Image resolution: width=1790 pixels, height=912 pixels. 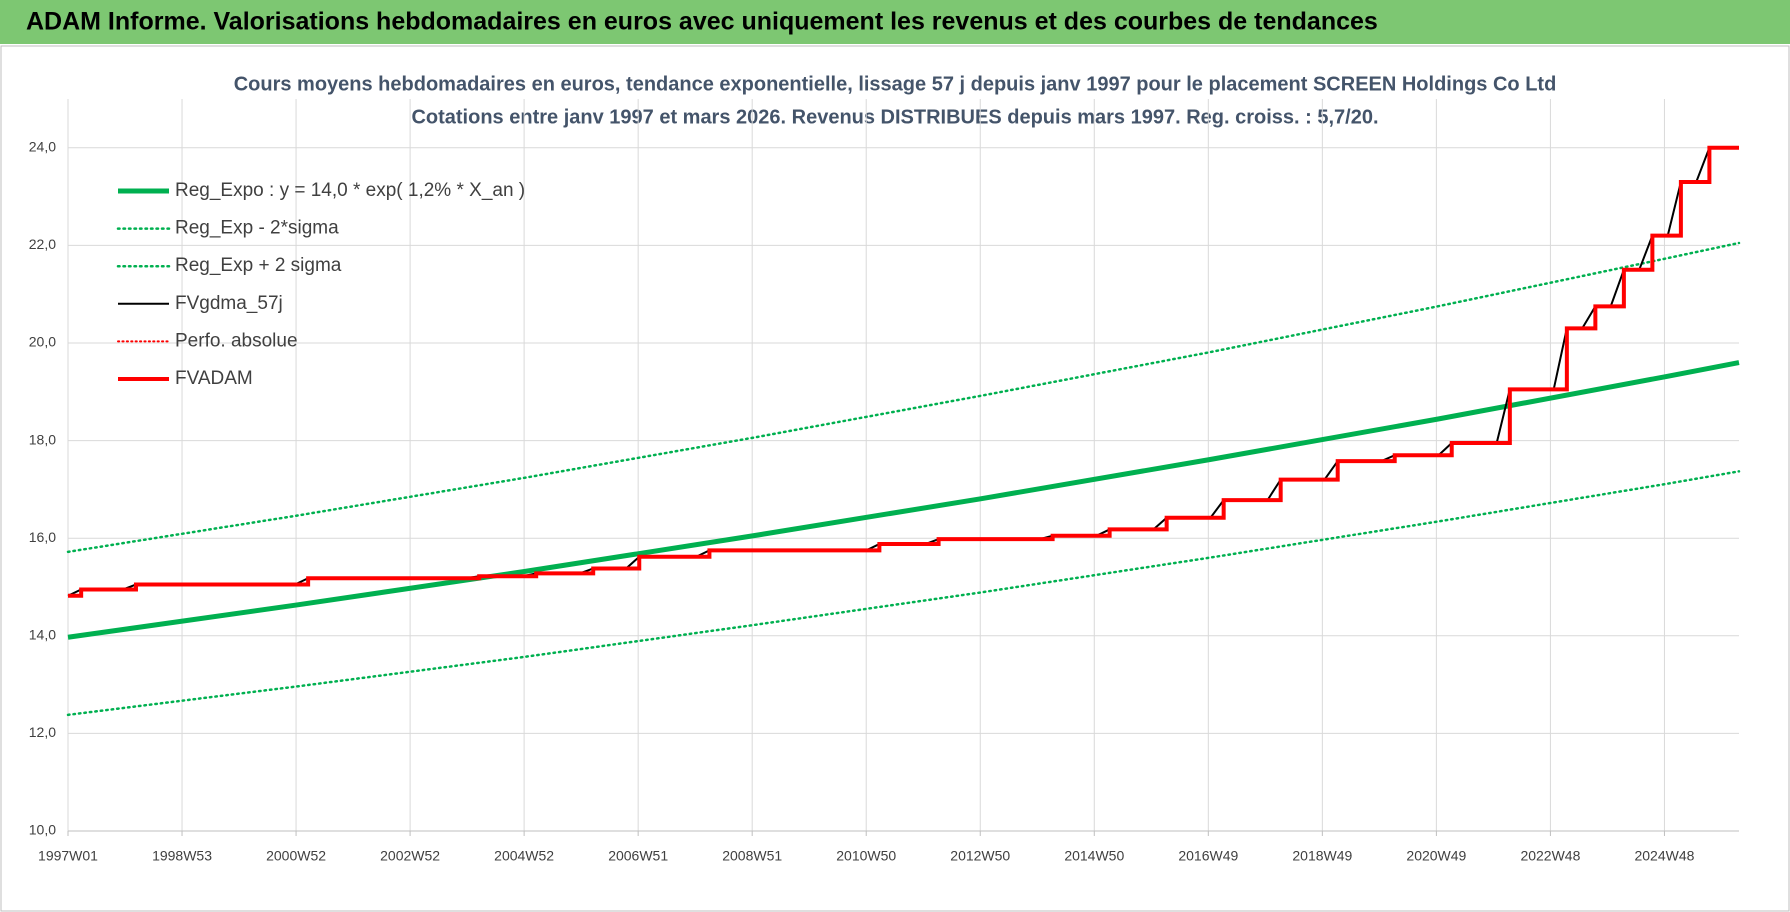 What do you see at coordinates (1436, 856) in the screenshot?
I see `x-tick-label: 2020W49` at bounding box center [1436, 856].